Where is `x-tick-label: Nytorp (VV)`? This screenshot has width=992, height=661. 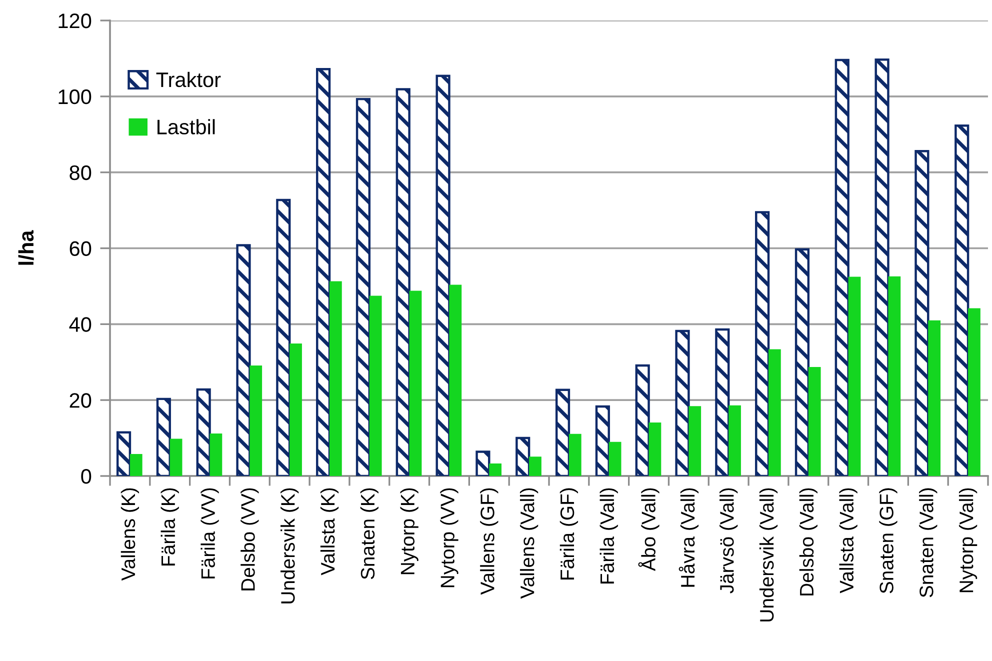 x-tick-label: Nytorp (VV) is located at coordinates (449, 538).